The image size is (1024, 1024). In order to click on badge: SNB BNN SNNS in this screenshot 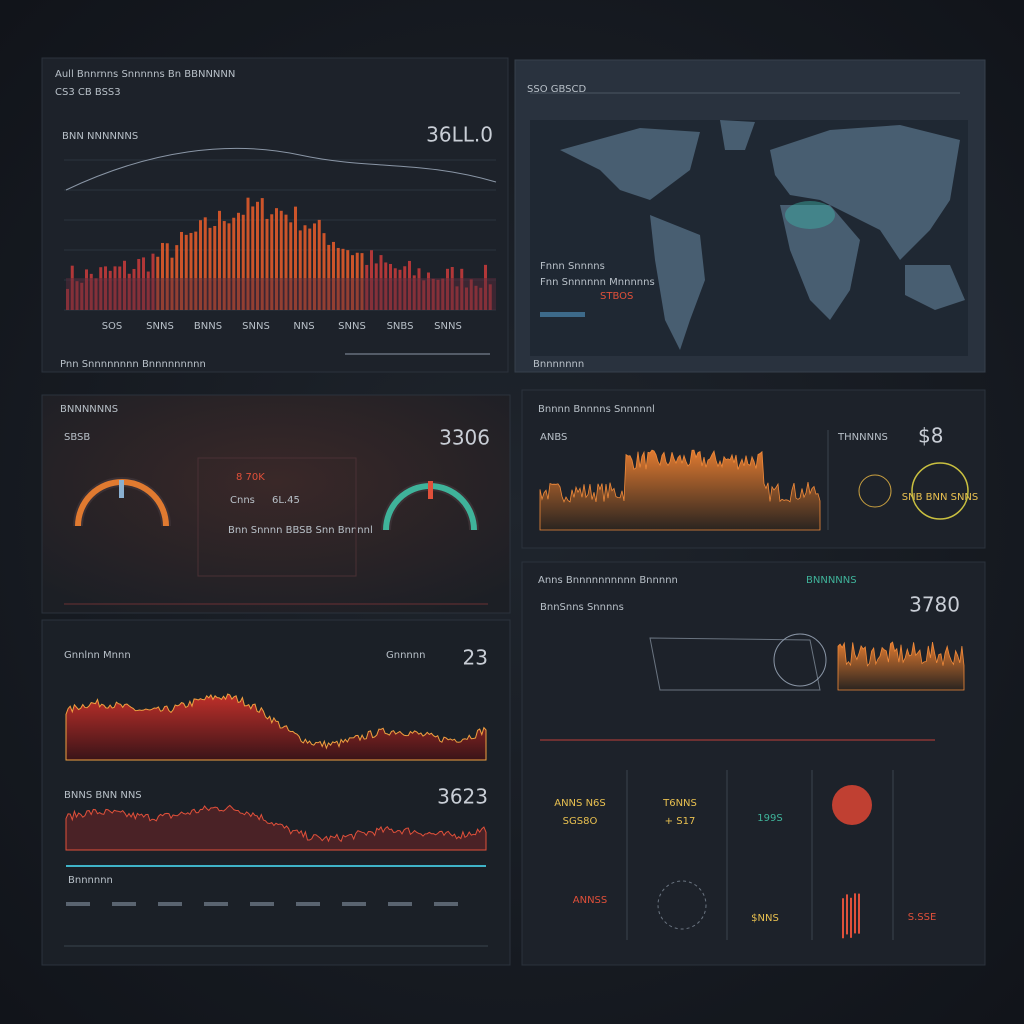, I will do `click(940, 497)`.